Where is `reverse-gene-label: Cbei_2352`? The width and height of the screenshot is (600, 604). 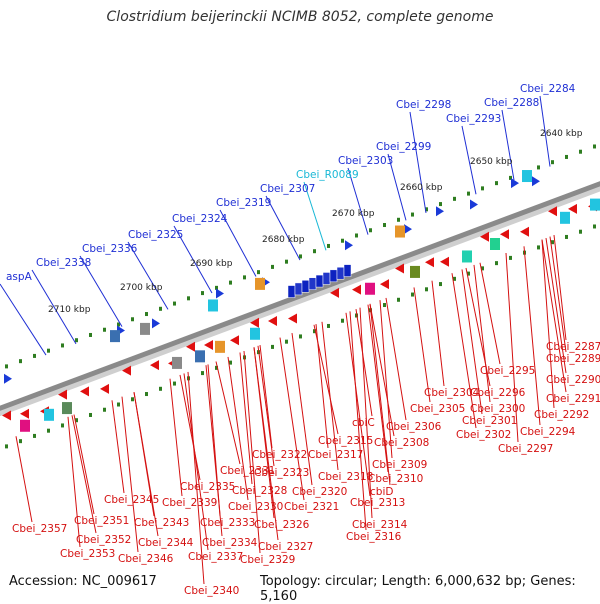 reverse-gene-label: Cbei_2352 is located at coordinates (103, 540).